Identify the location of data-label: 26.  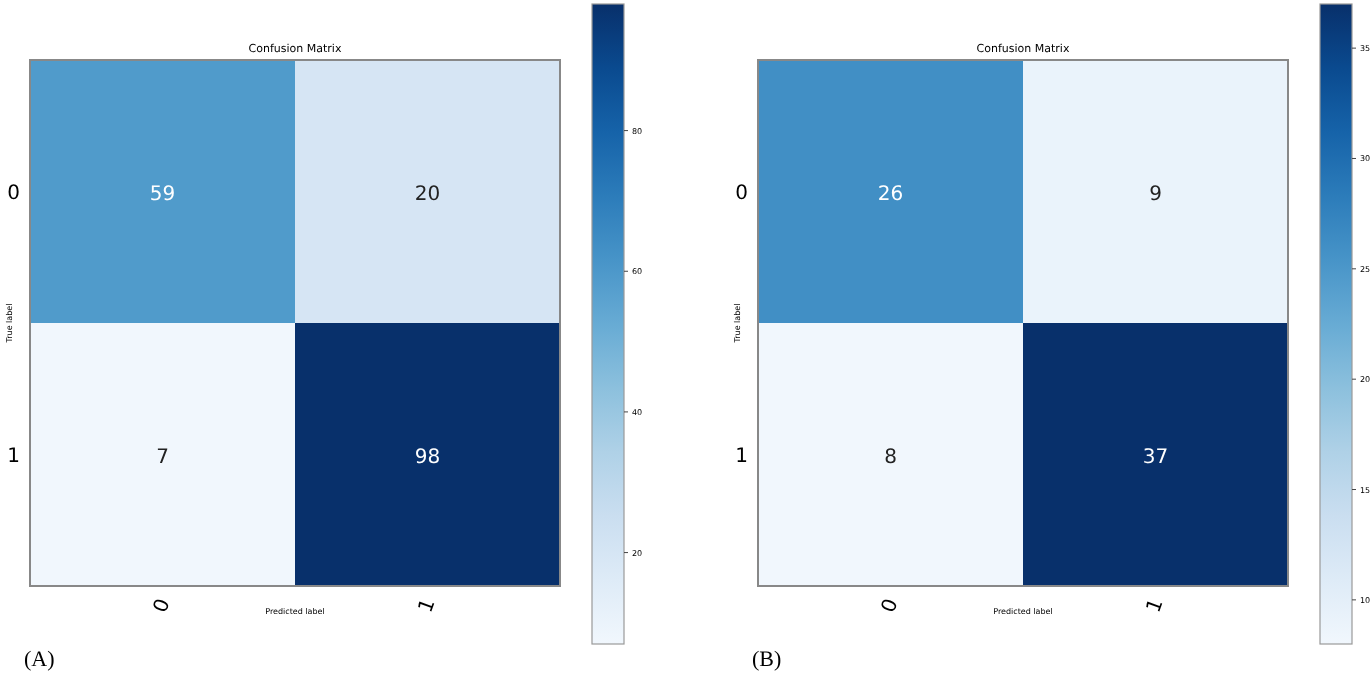
(890, 194).